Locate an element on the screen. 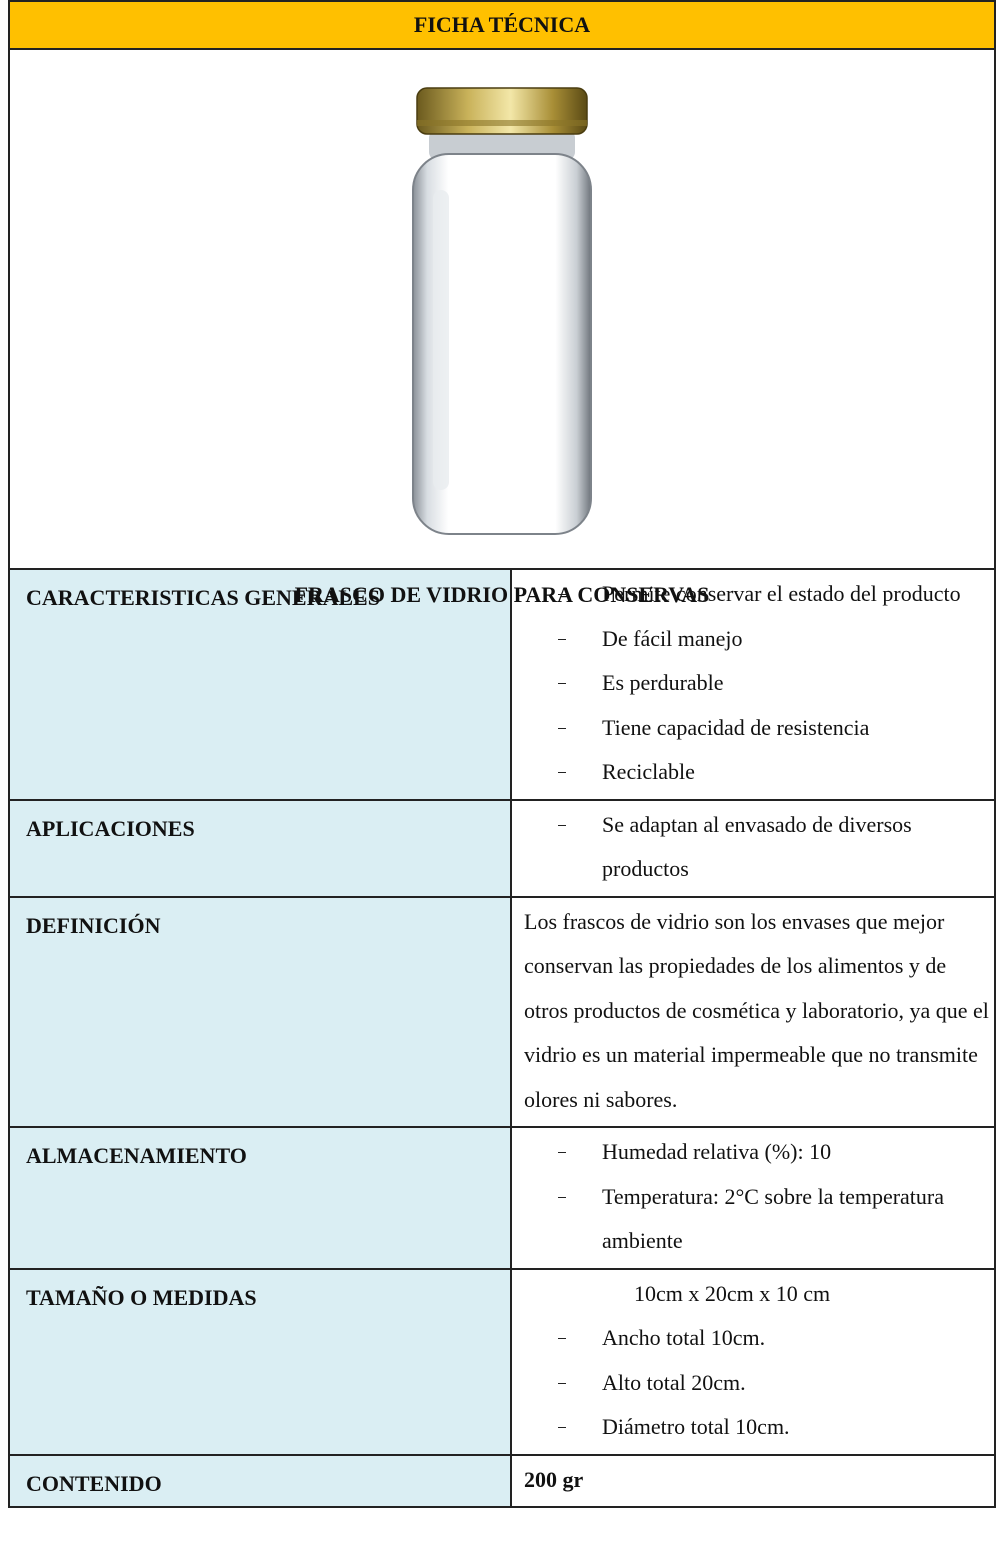  header-title: FICHA TÉCNICA is located at coordinates (502, 25).